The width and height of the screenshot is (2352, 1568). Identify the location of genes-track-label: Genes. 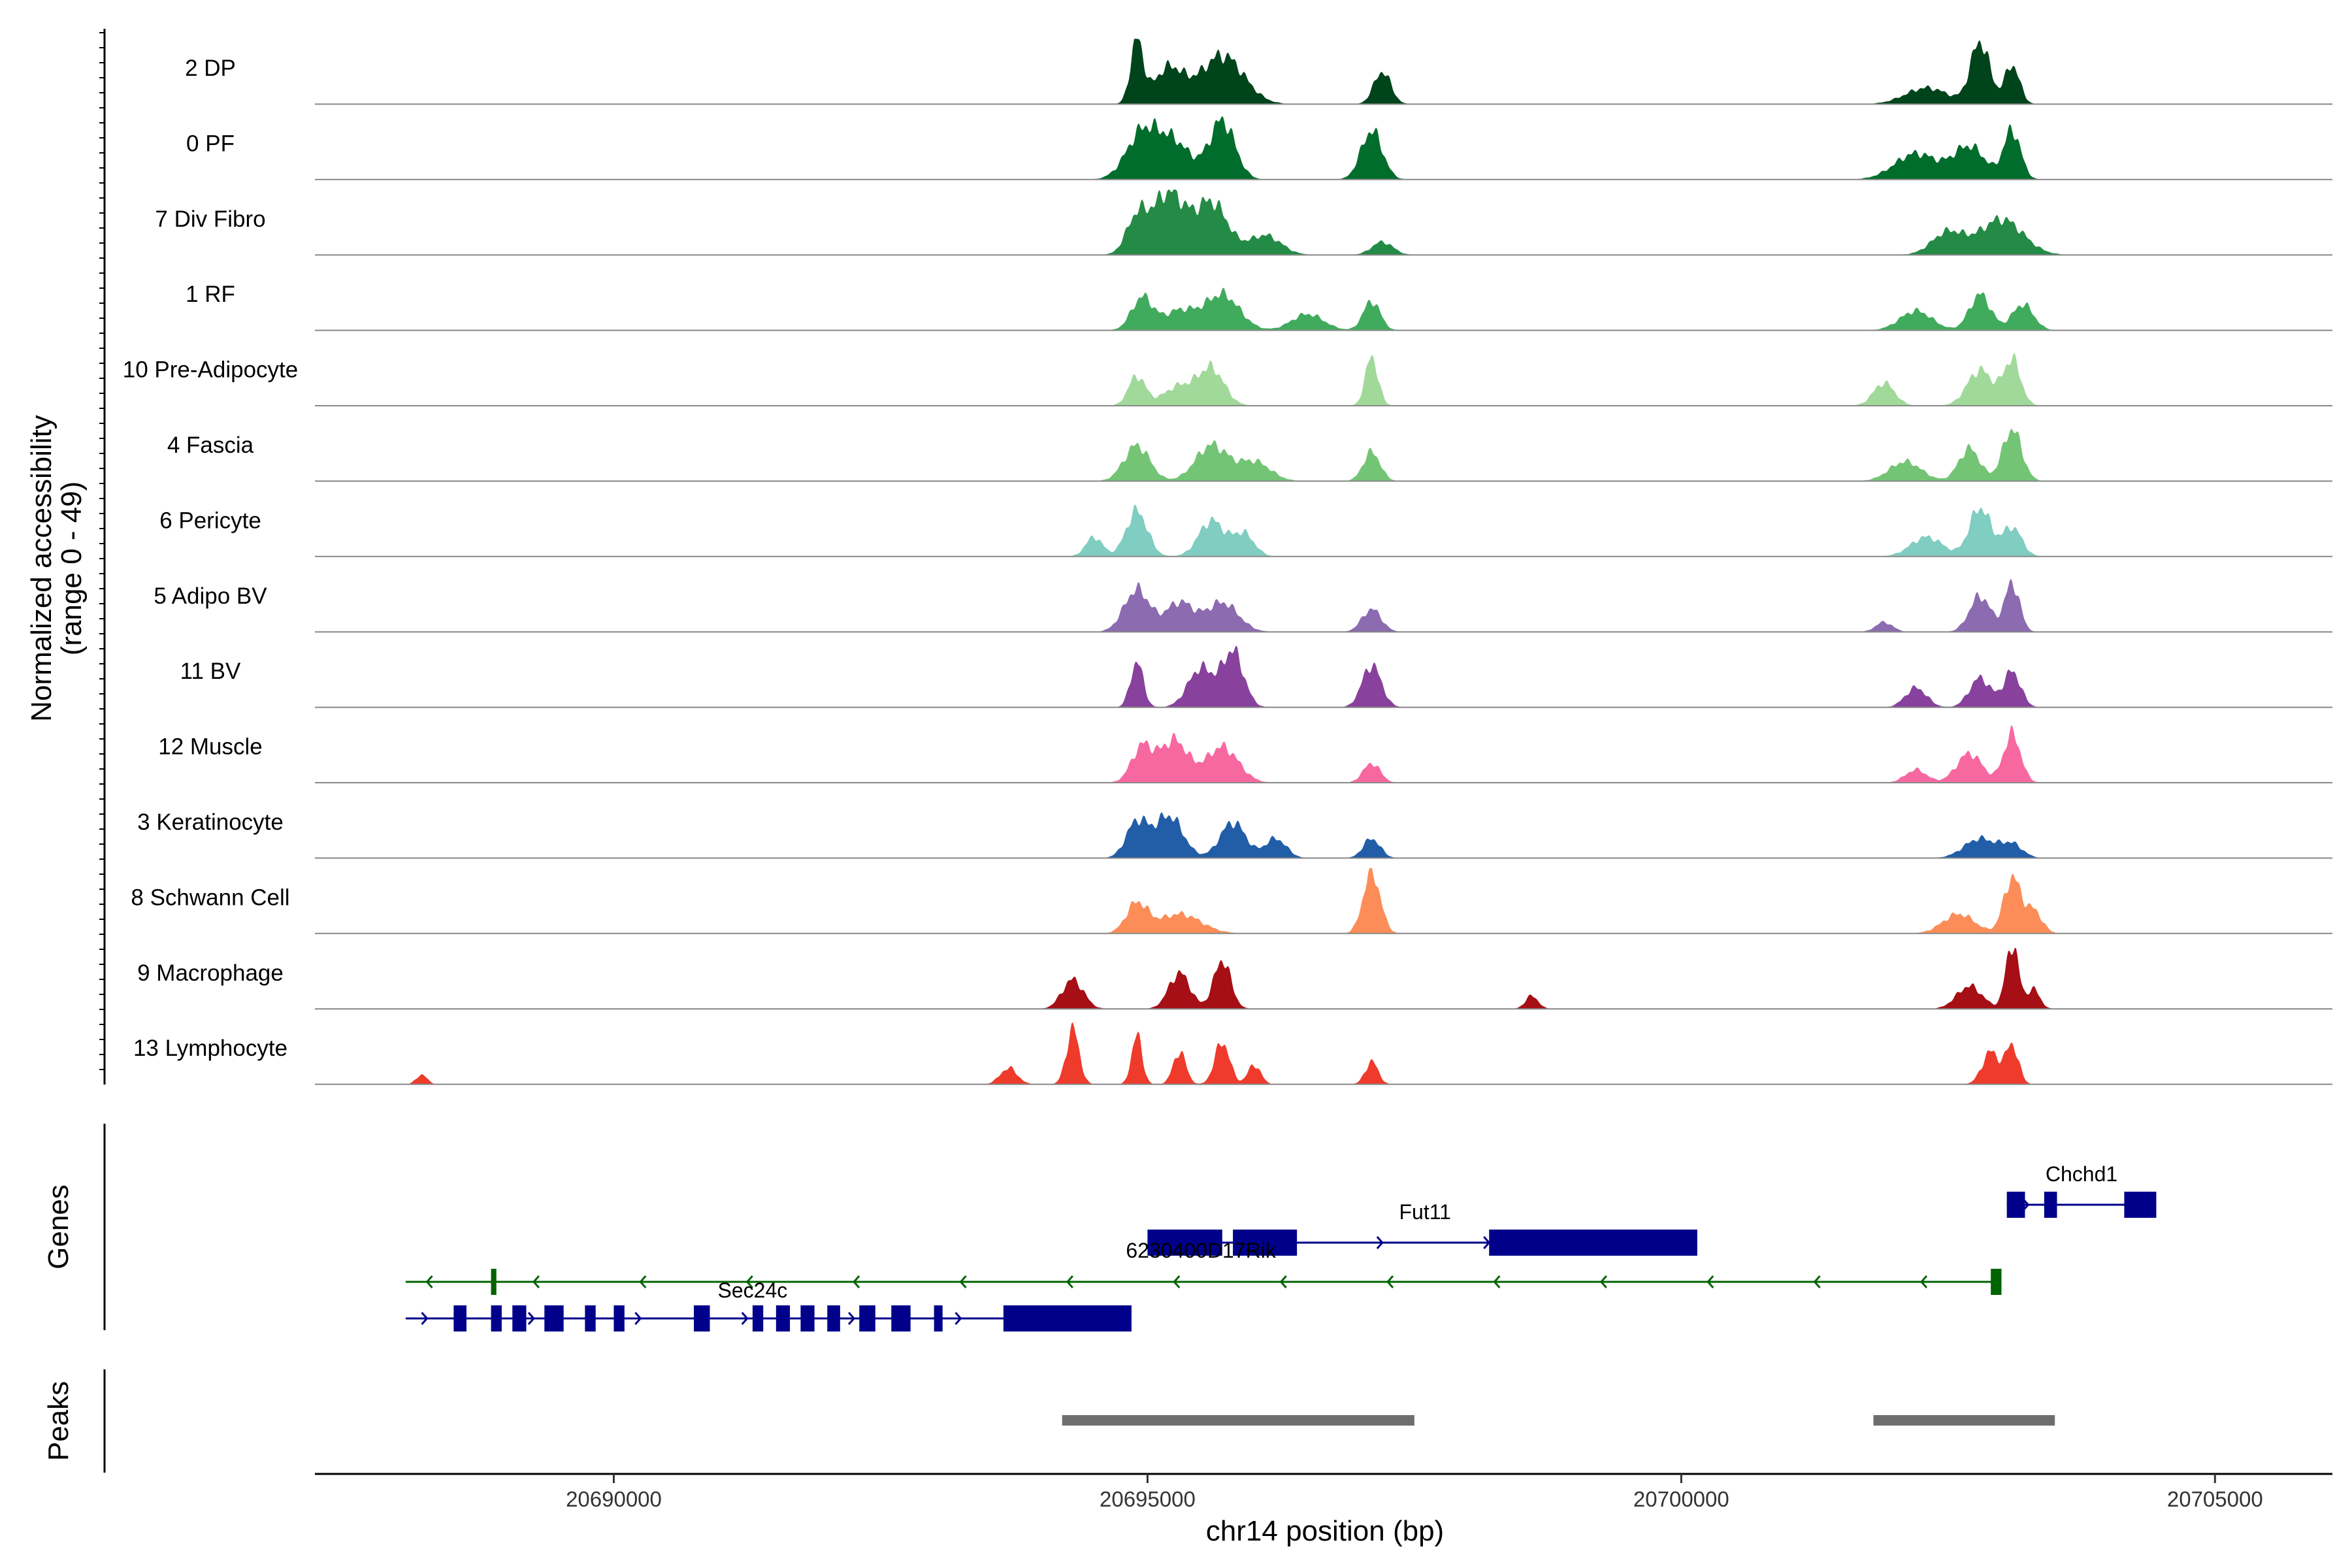
(58, 1226).